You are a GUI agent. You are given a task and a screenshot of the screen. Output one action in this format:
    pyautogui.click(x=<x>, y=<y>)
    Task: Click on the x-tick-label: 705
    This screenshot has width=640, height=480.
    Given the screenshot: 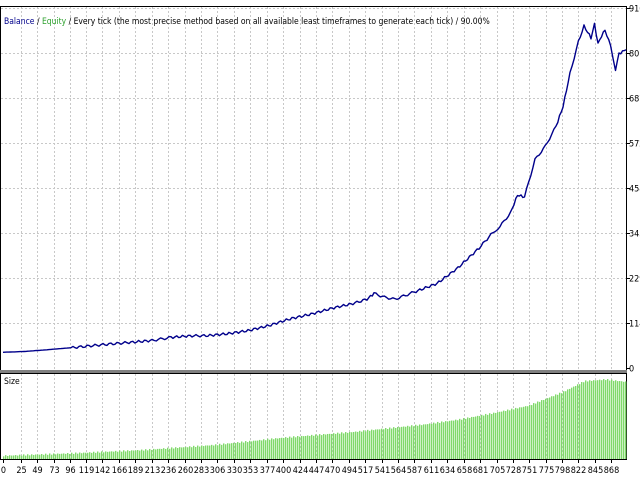 What is the action you would take?
    pyautogui.click(x=497, y=471)
    